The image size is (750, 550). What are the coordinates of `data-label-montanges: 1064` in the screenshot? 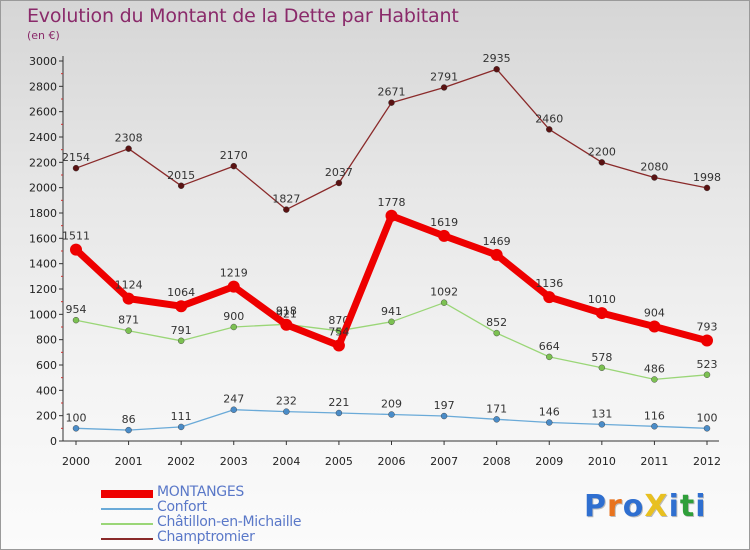 It's located at (181, 292).